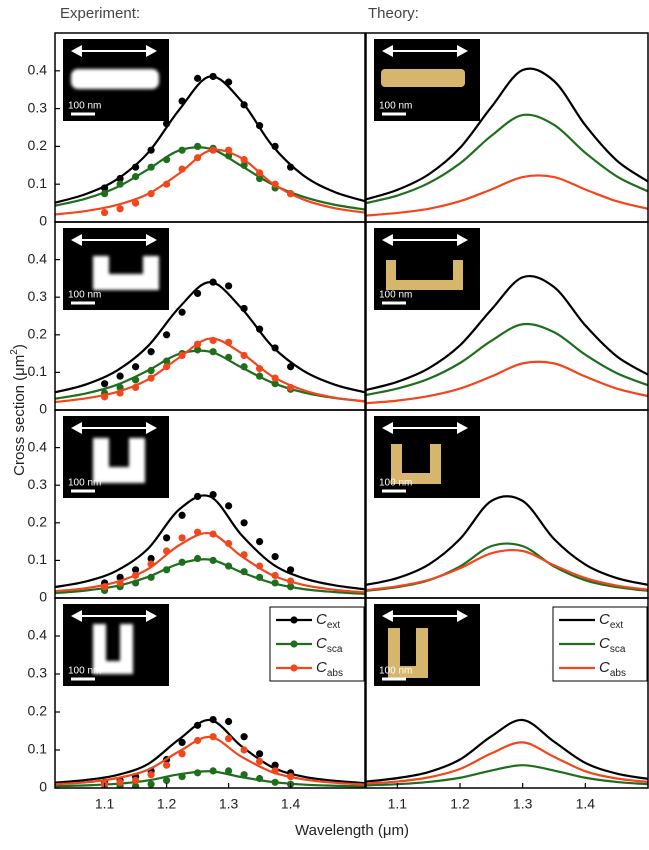 The image size is (649, 850). What do you see at coordinates (18, 410) in the screenshot?
I see `y-axis-label: Cross section (μm2)` at bounding box center [18, 410].